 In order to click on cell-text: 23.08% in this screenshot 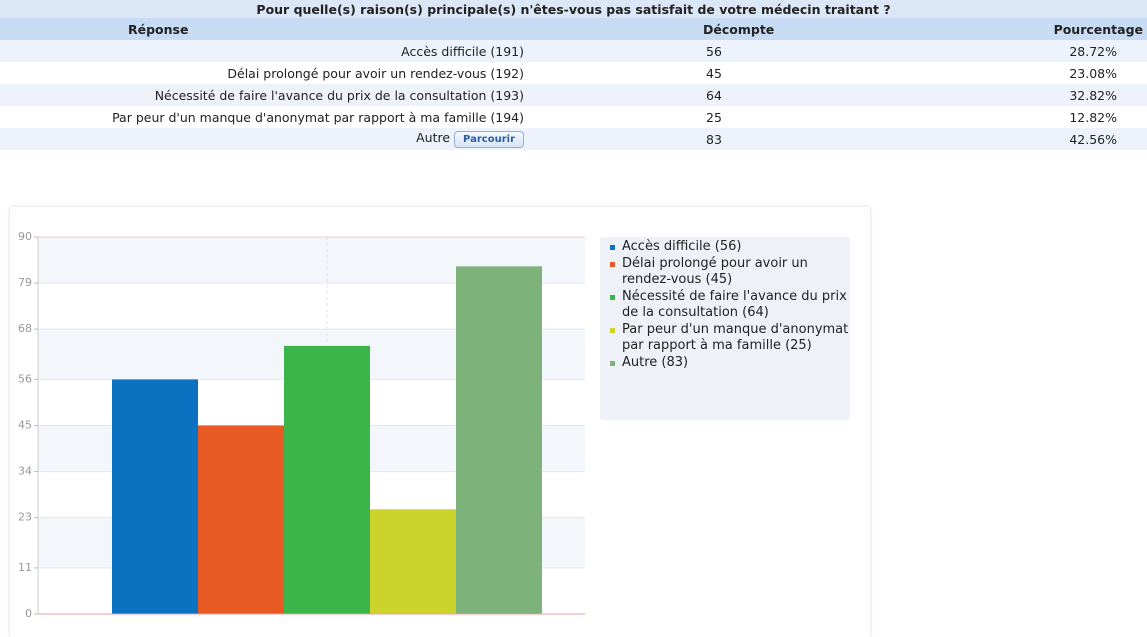, I will do `click(1093, 73)`.